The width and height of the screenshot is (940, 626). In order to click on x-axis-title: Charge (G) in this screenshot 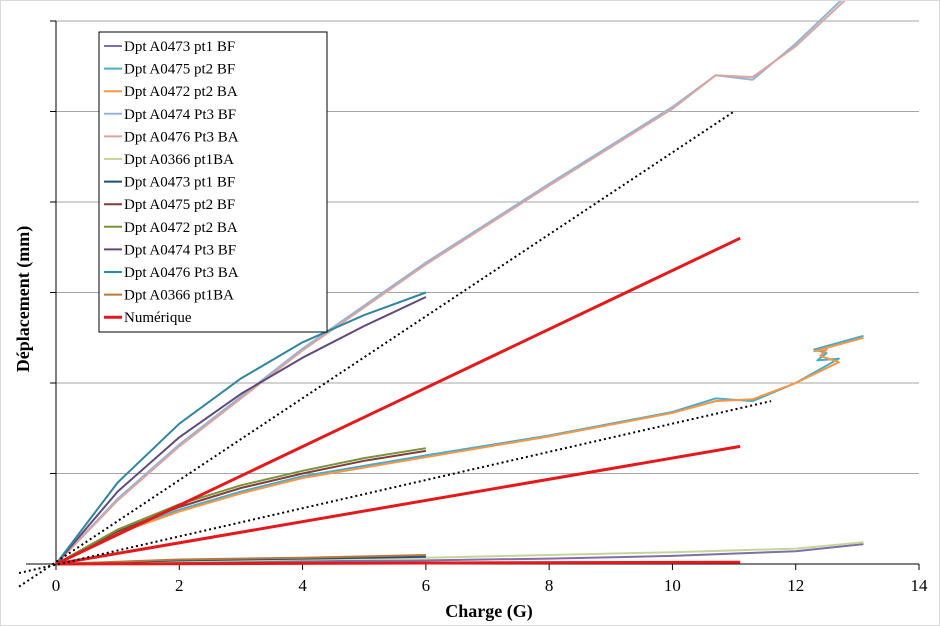, I will do `click(488, 611)`.